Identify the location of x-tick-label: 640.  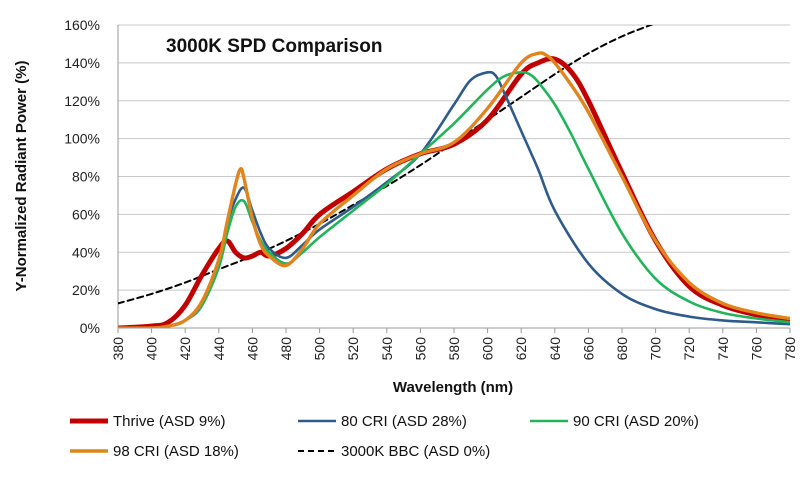
(555, 349).